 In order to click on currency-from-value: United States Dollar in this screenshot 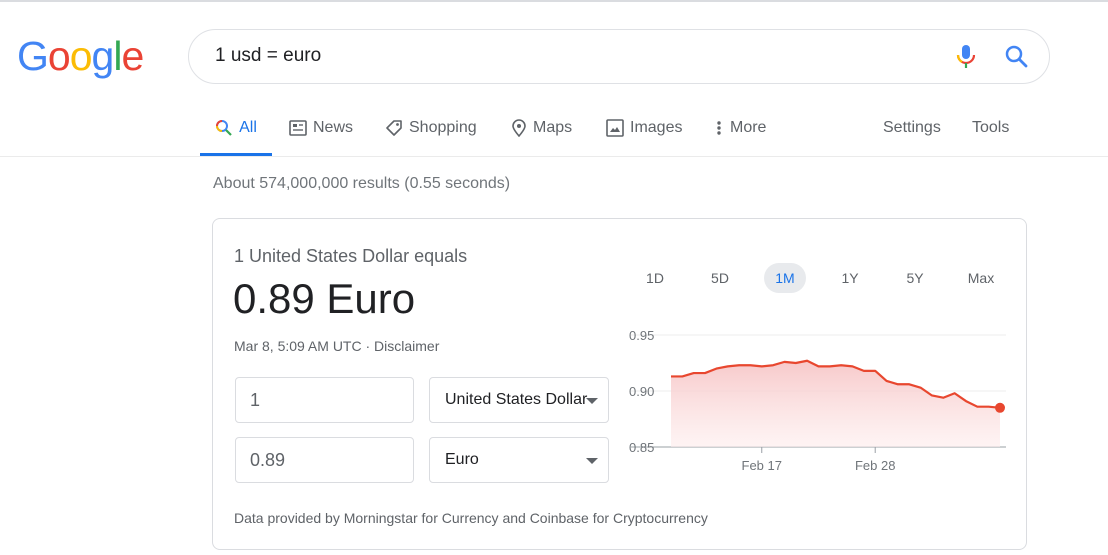, I will do `click(516, 399)`.